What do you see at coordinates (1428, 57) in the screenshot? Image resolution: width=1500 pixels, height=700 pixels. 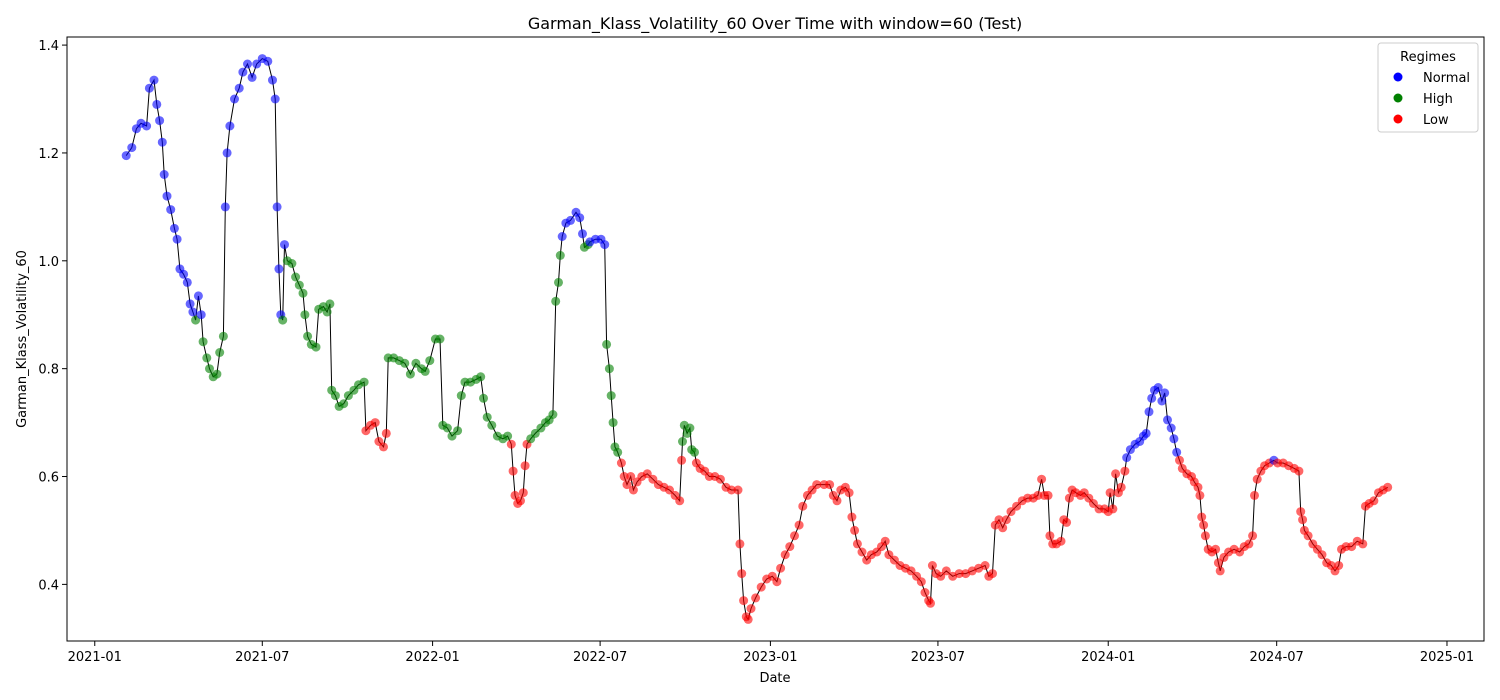 I see `legend-title: Regimes` at bounding box center [1428, 57].